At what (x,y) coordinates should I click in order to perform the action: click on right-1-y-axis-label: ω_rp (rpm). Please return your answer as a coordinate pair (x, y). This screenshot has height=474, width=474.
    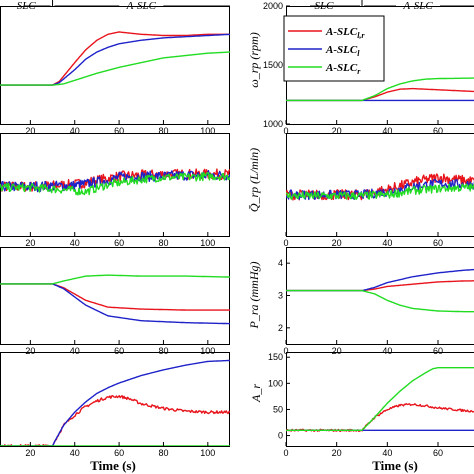
    Looking at the image, I should click on (254, 59).